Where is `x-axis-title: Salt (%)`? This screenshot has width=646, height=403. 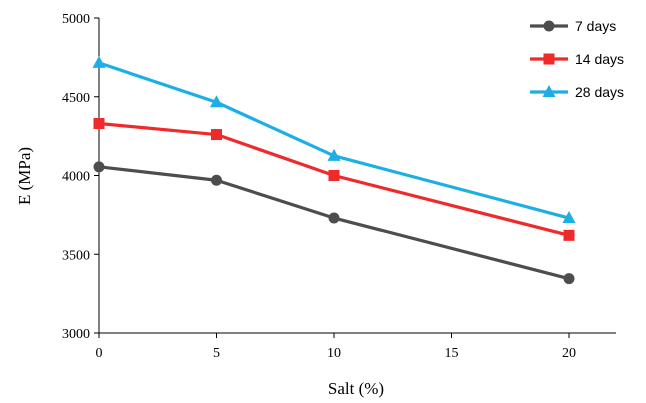 x-axis-title: Salt (%) is located at coordinates (356, 388).